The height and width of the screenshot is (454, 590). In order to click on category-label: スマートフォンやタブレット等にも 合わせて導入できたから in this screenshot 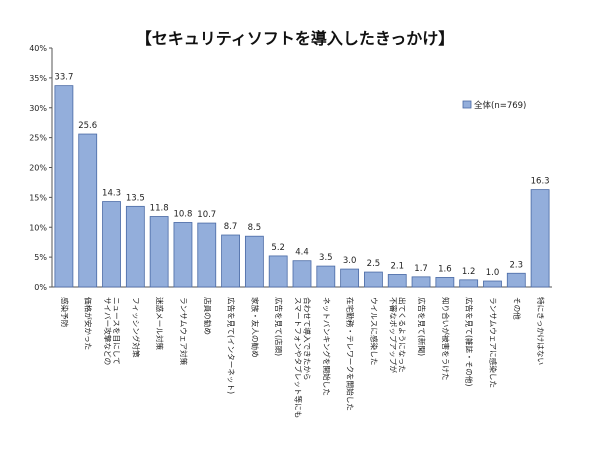, I will do `click(303, 357)`.